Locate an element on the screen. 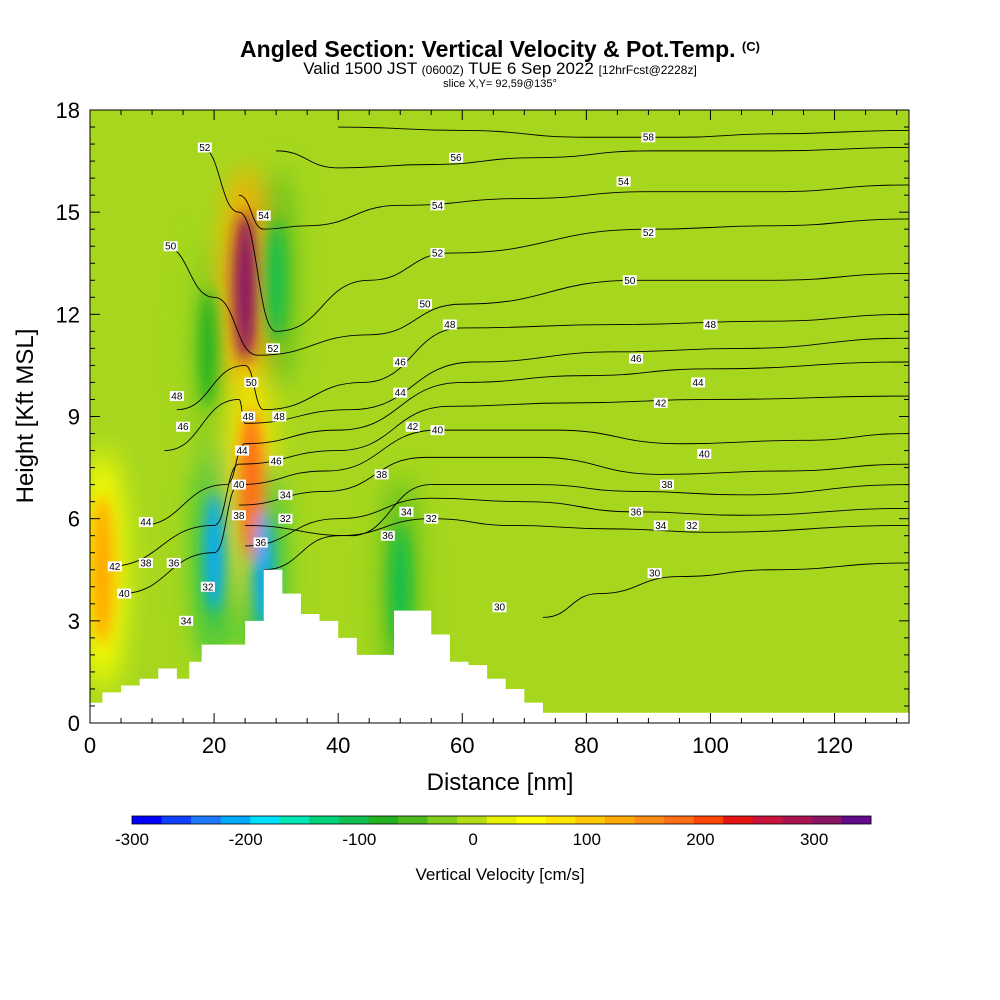 This screenshot has width=1000, height=1000. svg-text: 32 is located at coordinates (208, 587).